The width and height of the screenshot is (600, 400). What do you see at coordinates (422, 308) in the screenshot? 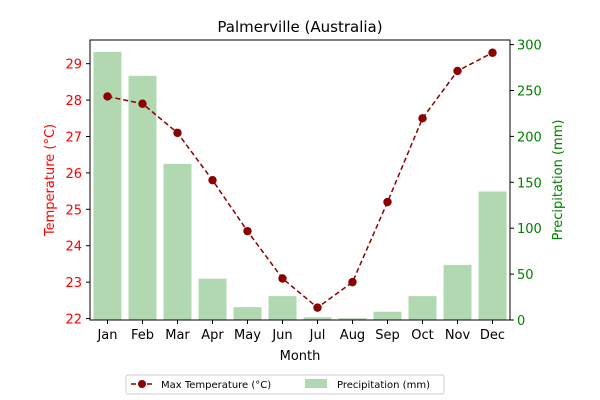
I see `precipitation-bar-oct` at bounding box center [422, 308].